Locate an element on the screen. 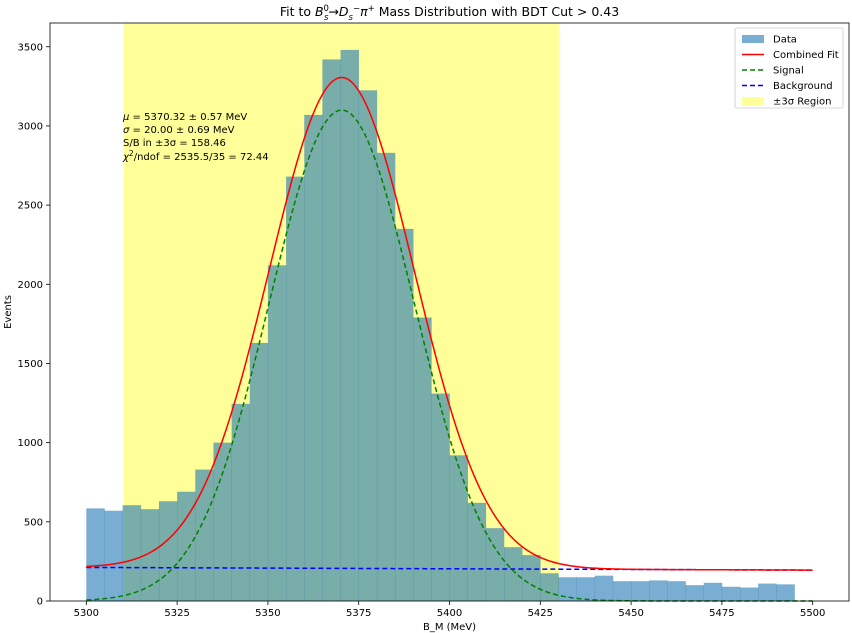  legend-data-label: Data is located at coordinates (785, 40).